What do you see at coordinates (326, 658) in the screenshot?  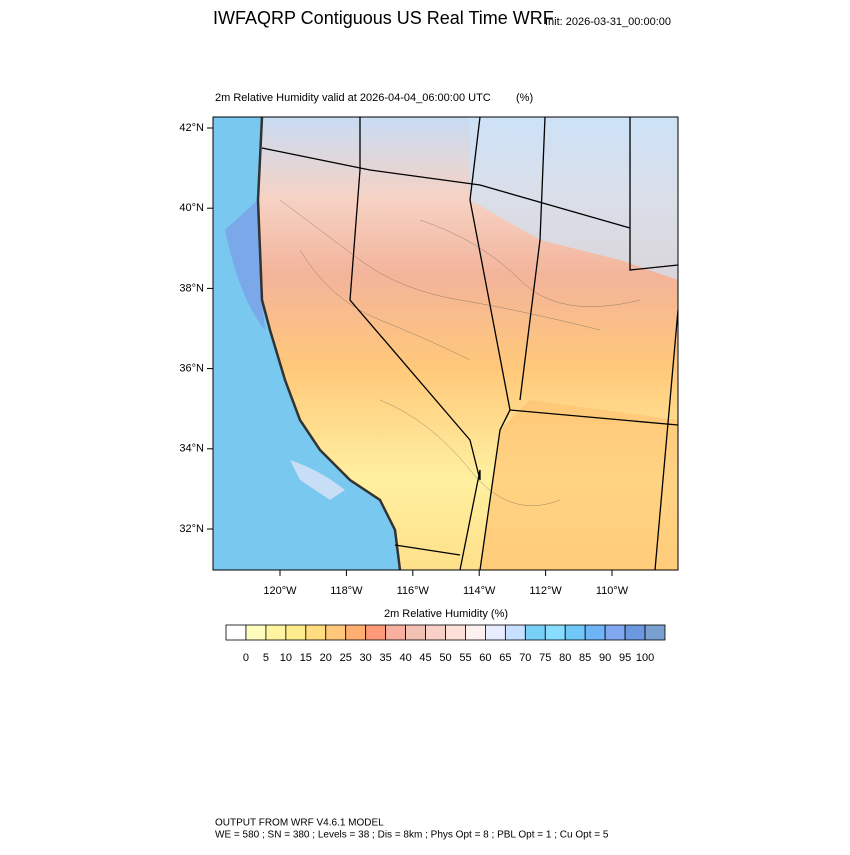 I see `colorbar-label: 20` at bounding box center [326, 658].